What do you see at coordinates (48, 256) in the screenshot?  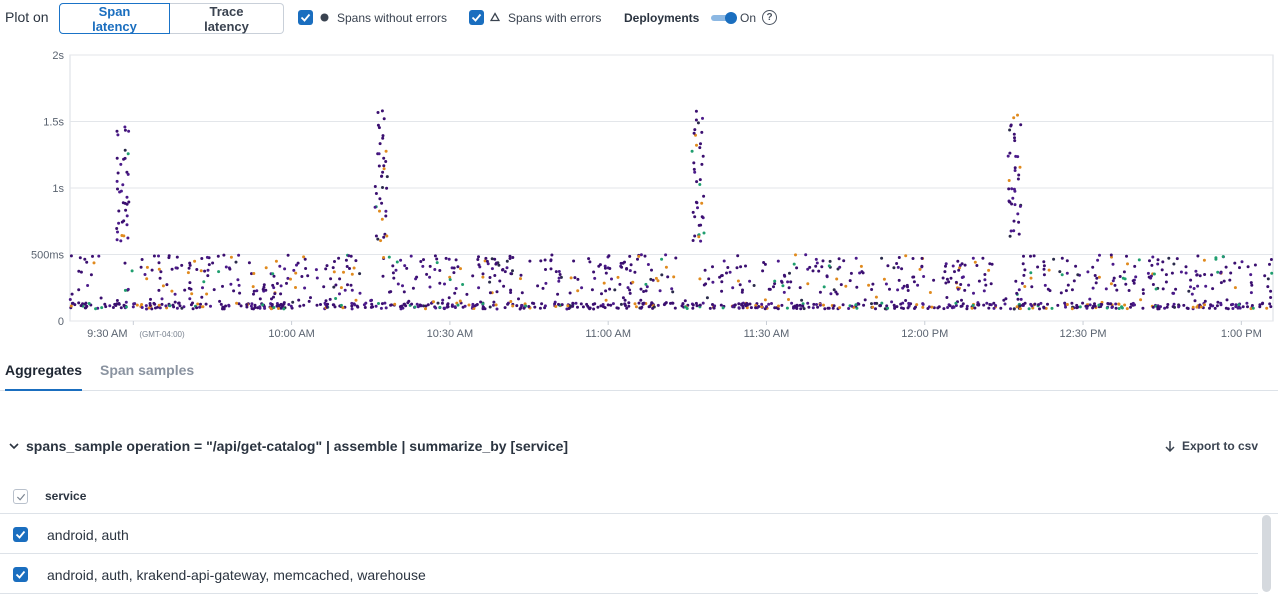 I see `y-tick-label: 500ms` at bounding box center [48, 256].